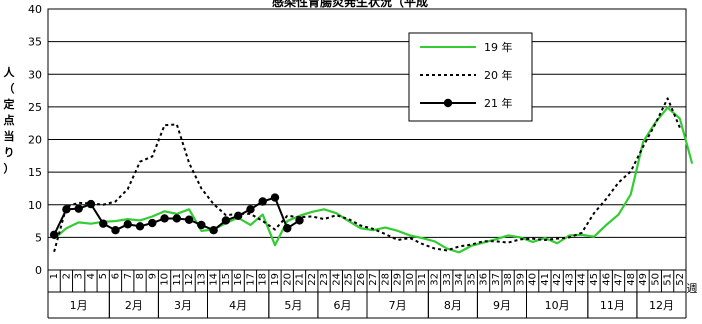  I want to click on x-tick-label: 45, so click(594, 279).